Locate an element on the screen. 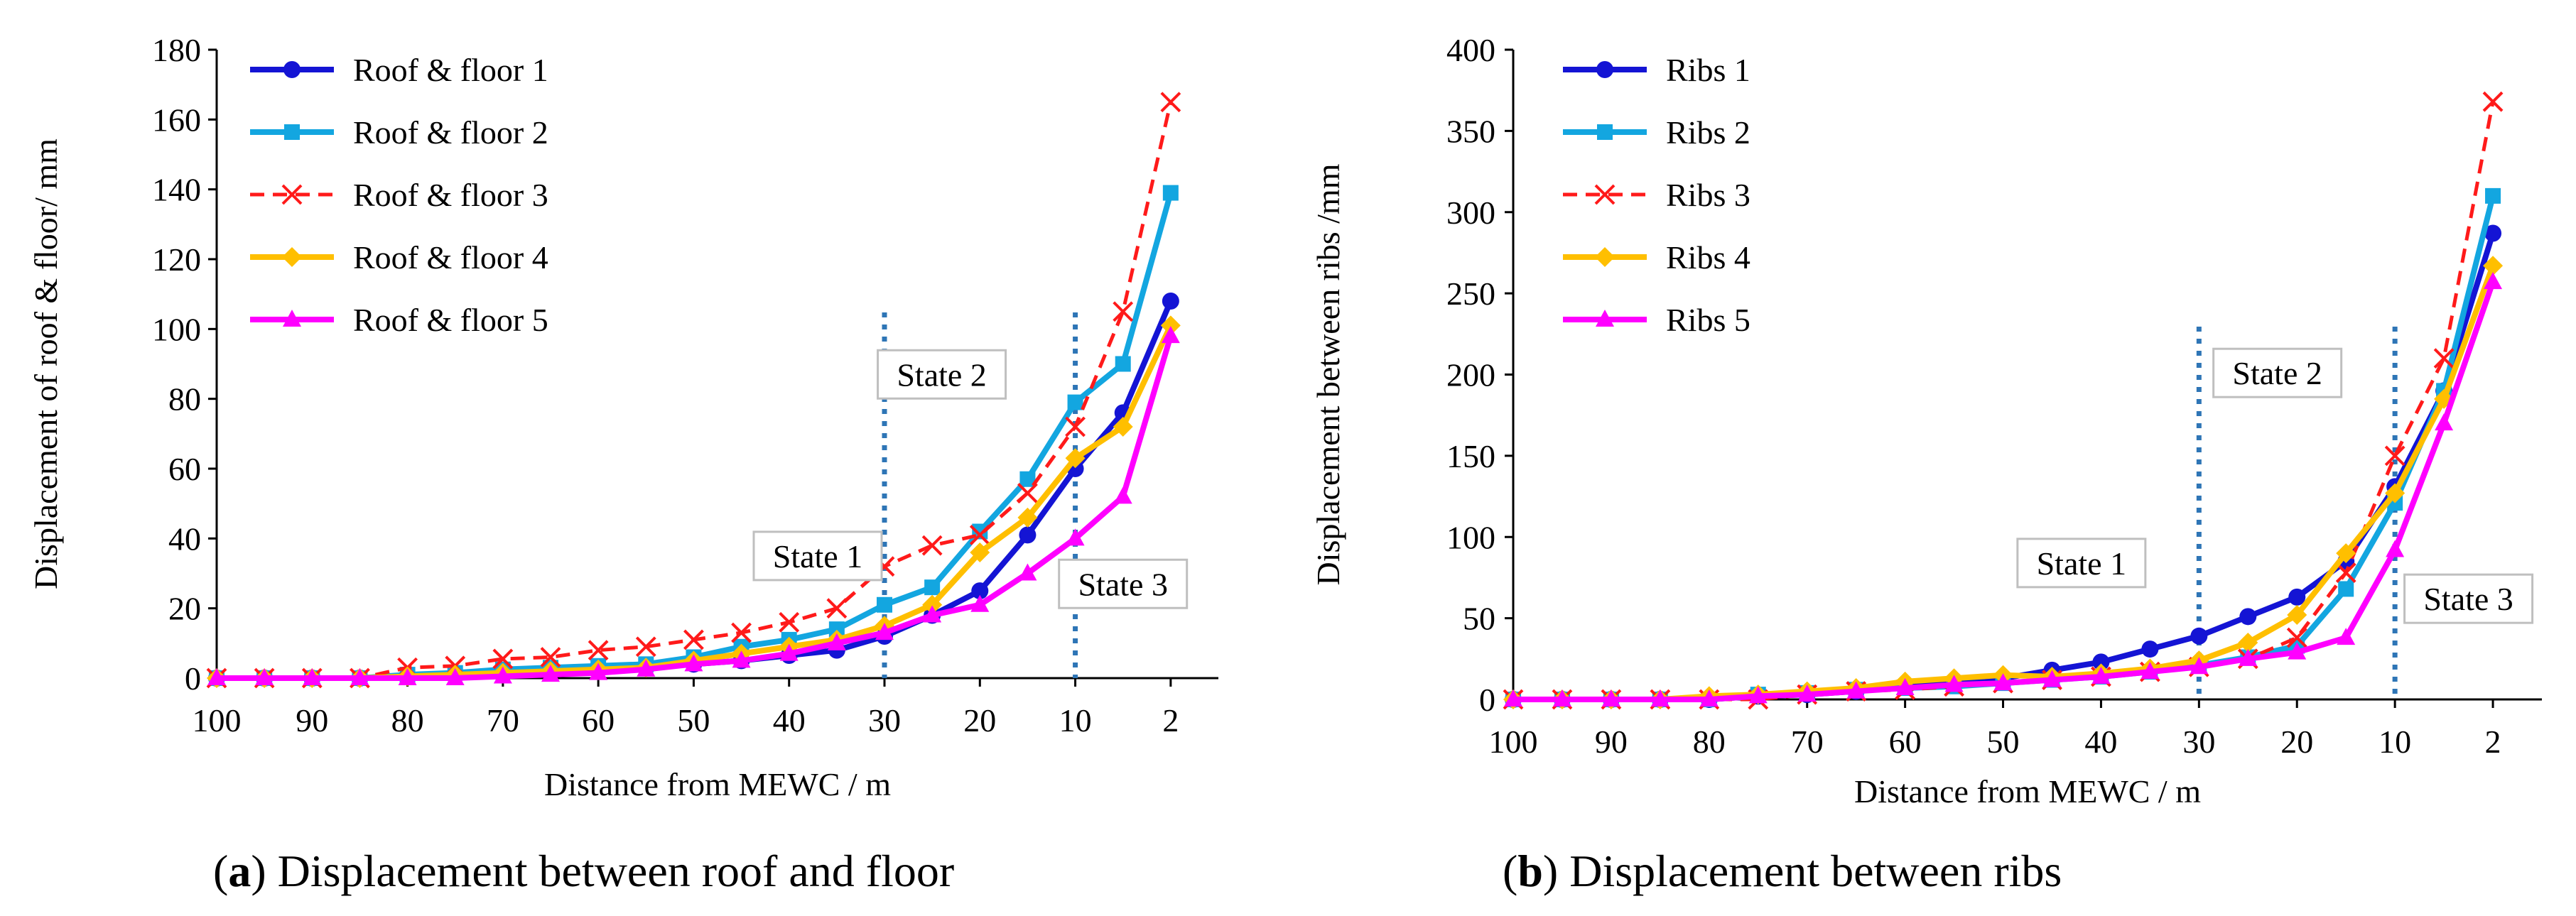 Image resolution: width=2576 pixels, height=916 pixels. y-tick-label: 350 is located at coordinates (1470, 131).